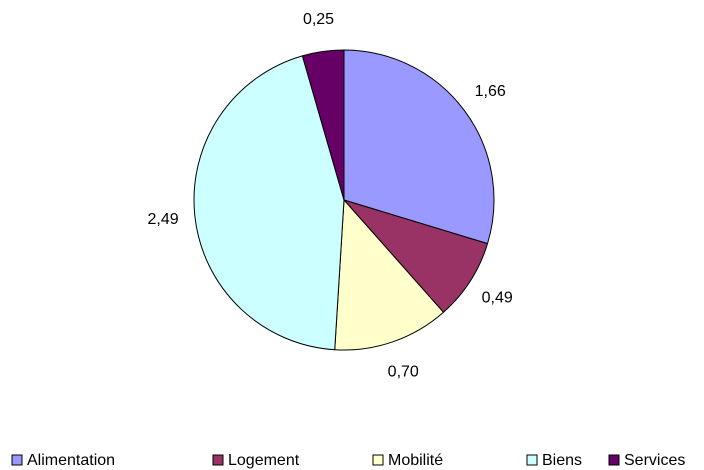  I want to click on legend-label: Mobilité, so click(415, 460).